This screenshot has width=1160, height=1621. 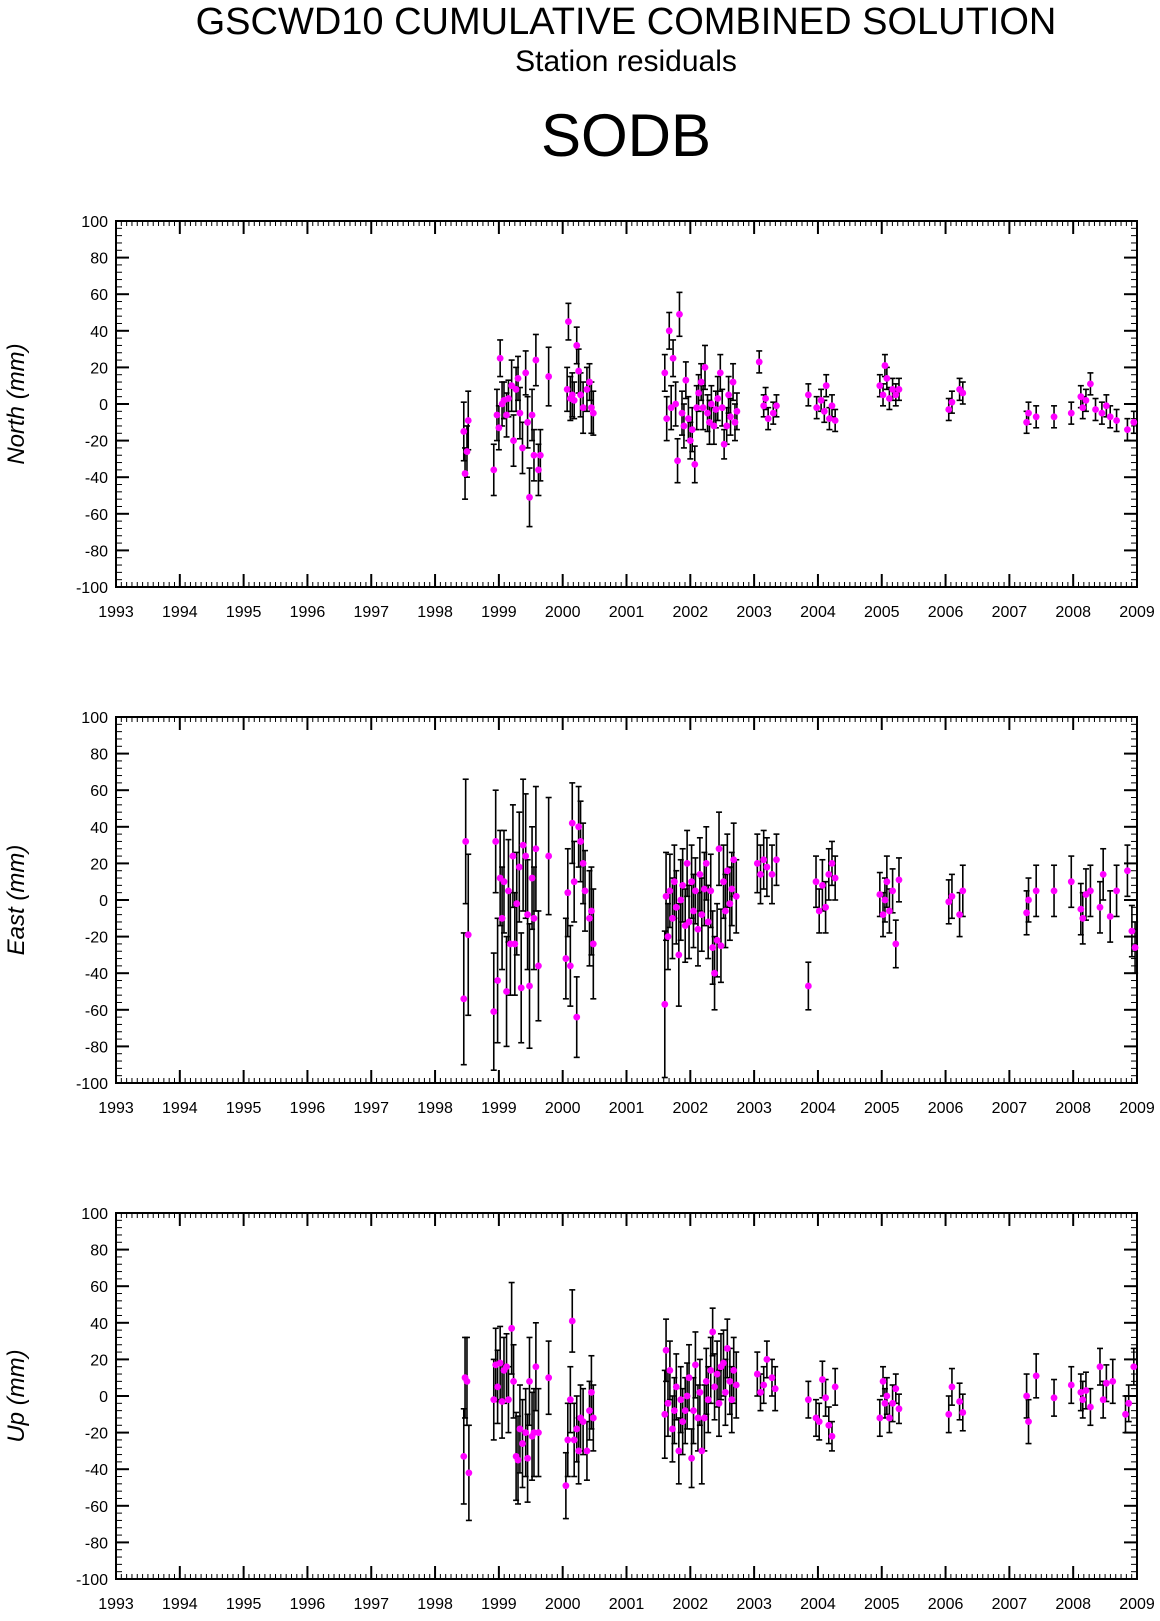 I want to click on x-tick-label: 1998, so click(x=435, y=612).